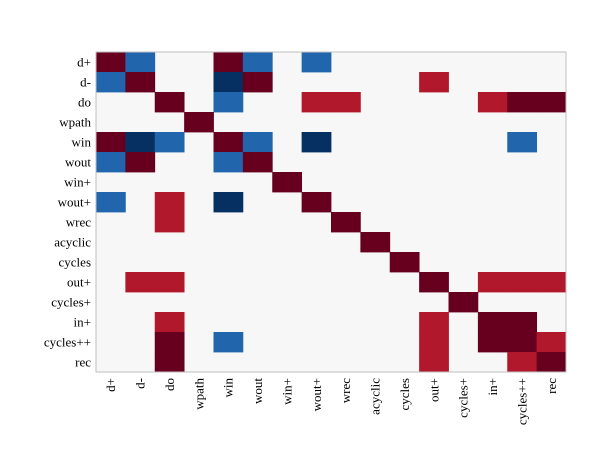  I want to click on column-label: d+, so click(110, 385).